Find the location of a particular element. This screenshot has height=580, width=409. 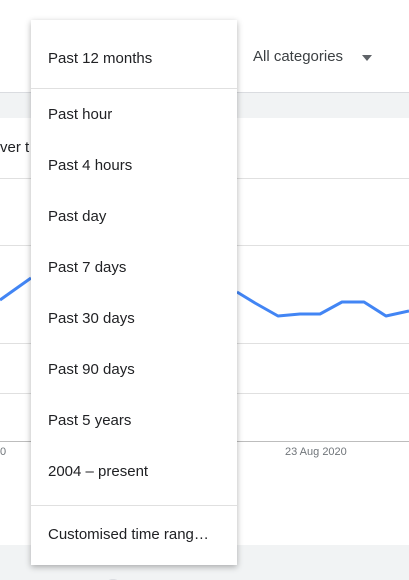

time-option: Past 90 days is located at coordinates (91, 369).